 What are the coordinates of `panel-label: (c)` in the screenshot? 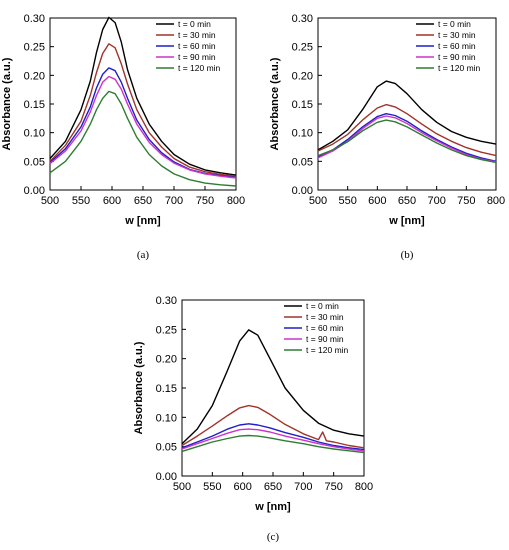 It's located at (273, 537).